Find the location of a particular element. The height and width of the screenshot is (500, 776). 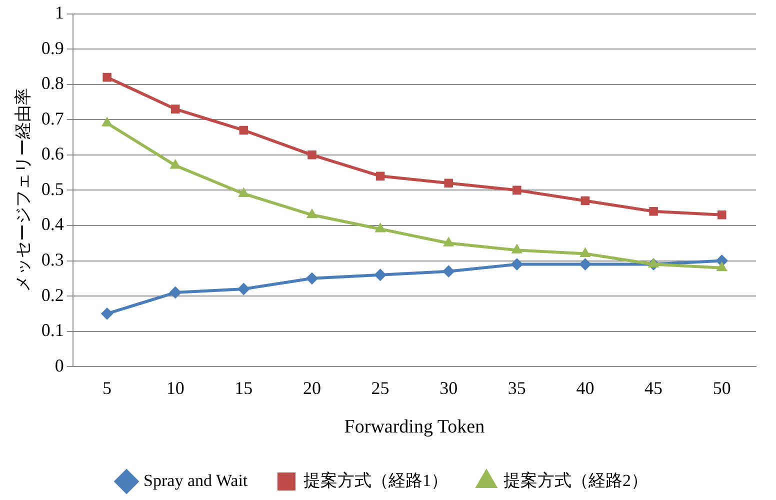

x-tick-label: 10 is located at coordinates (175, 388).